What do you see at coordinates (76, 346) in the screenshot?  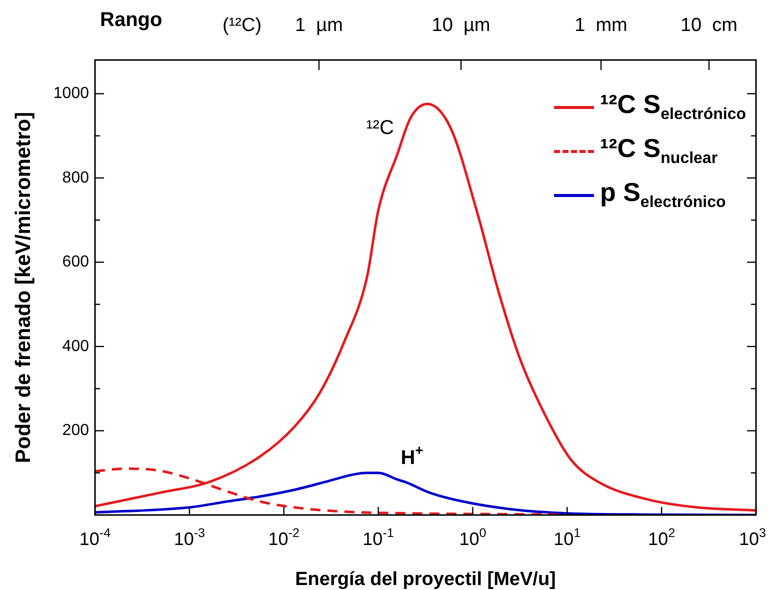 I see `y-tick-label: 400` at bounding box center [76, 346].